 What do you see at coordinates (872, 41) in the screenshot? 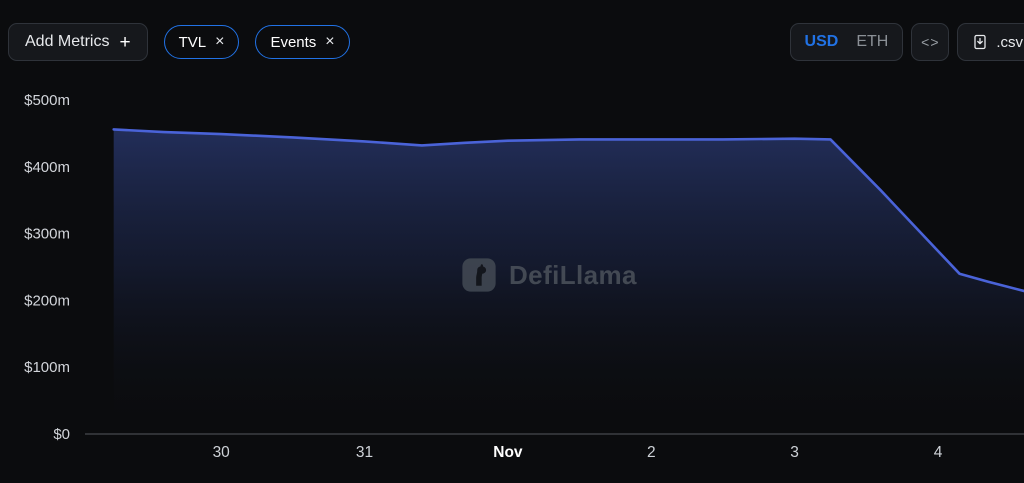
I see `currency-eth-option: ETH` at bounding box center [872, 41].